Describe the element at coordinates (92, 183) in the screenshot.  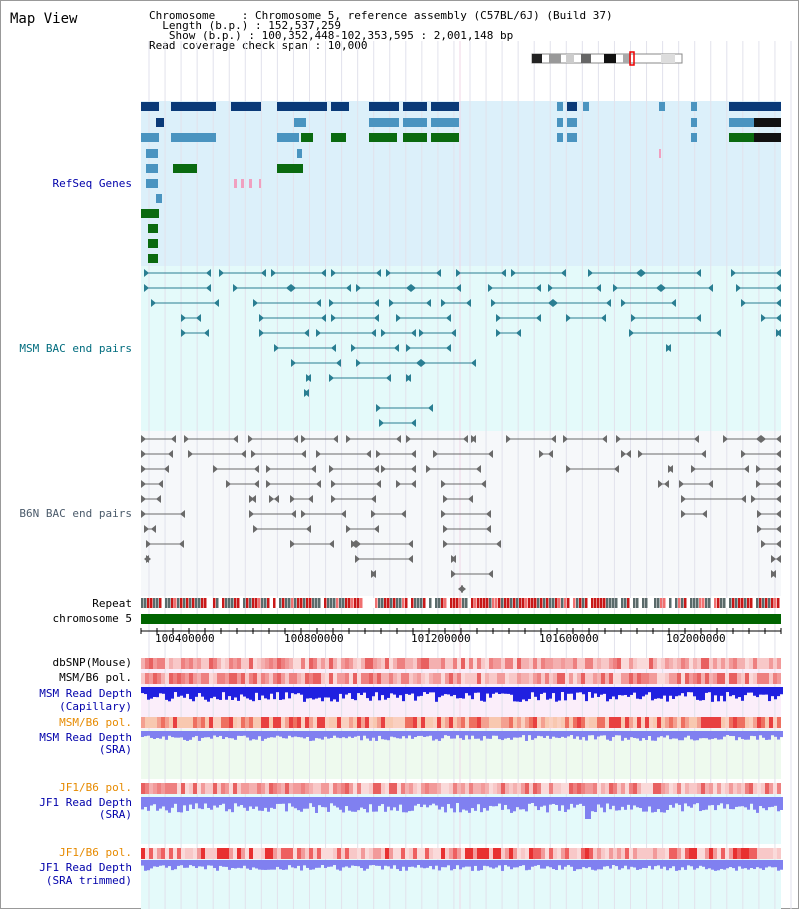
I see `track-label-refseq-genes: RefSeq Genes` at that location.